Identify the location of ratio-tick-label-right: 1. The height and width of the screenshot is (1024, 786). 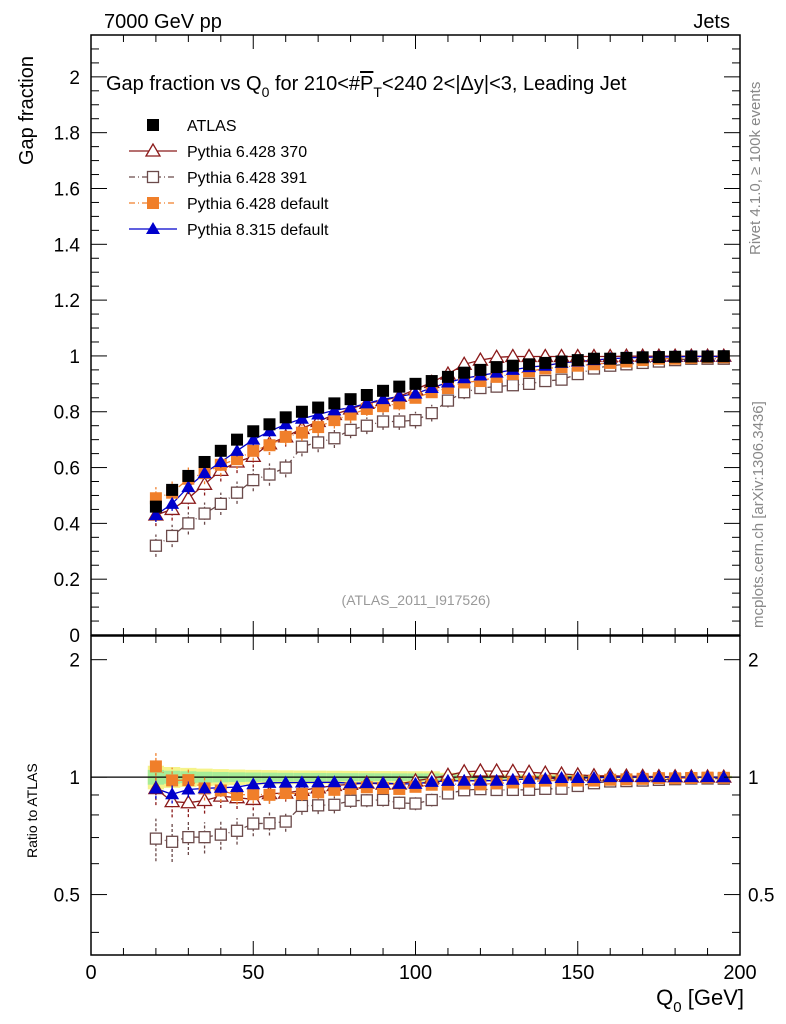
(753, 778).